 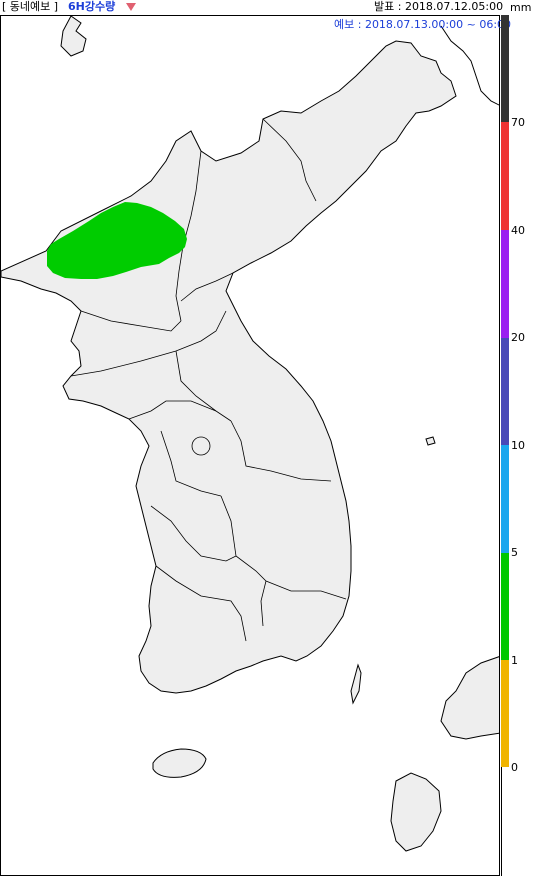 What do you see at coordinates (30, 6) in the screenshot?
I see `product-group-label: [ 동네예보 ]` at bounding box center [30, 6].